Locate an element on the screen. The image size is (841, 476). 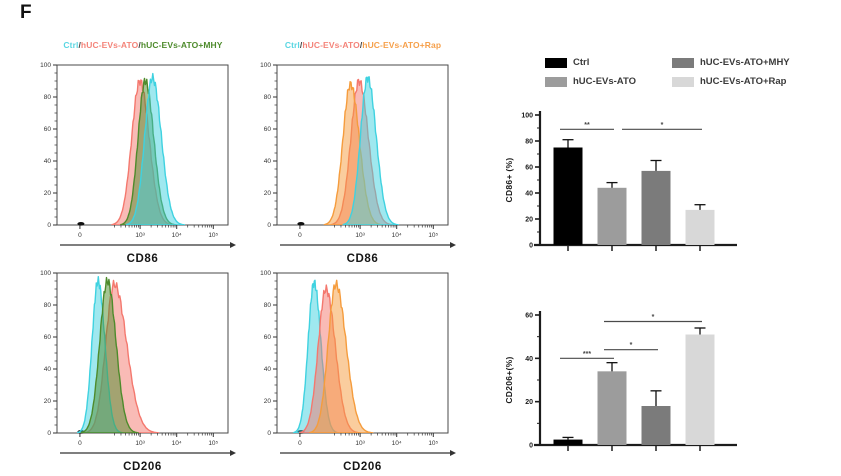
bar-huc-evs-ato-mhy is located at coordinates (656, 207).